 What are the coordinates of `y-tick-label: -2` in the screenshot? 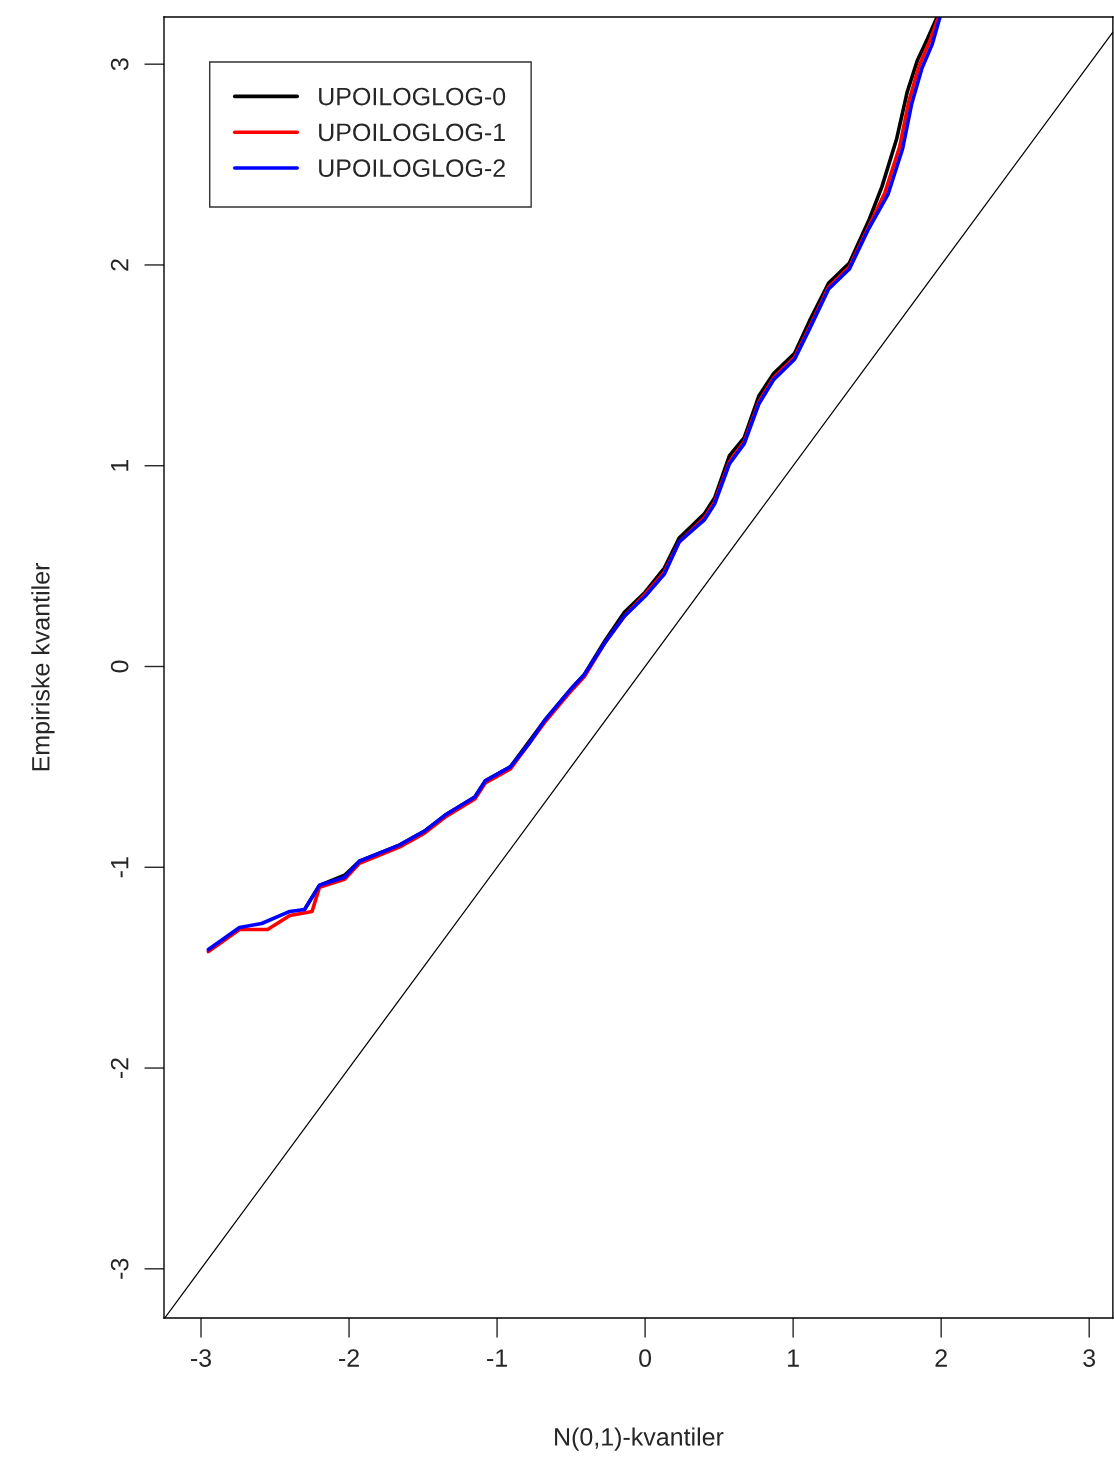 It's located at (119, 1068).